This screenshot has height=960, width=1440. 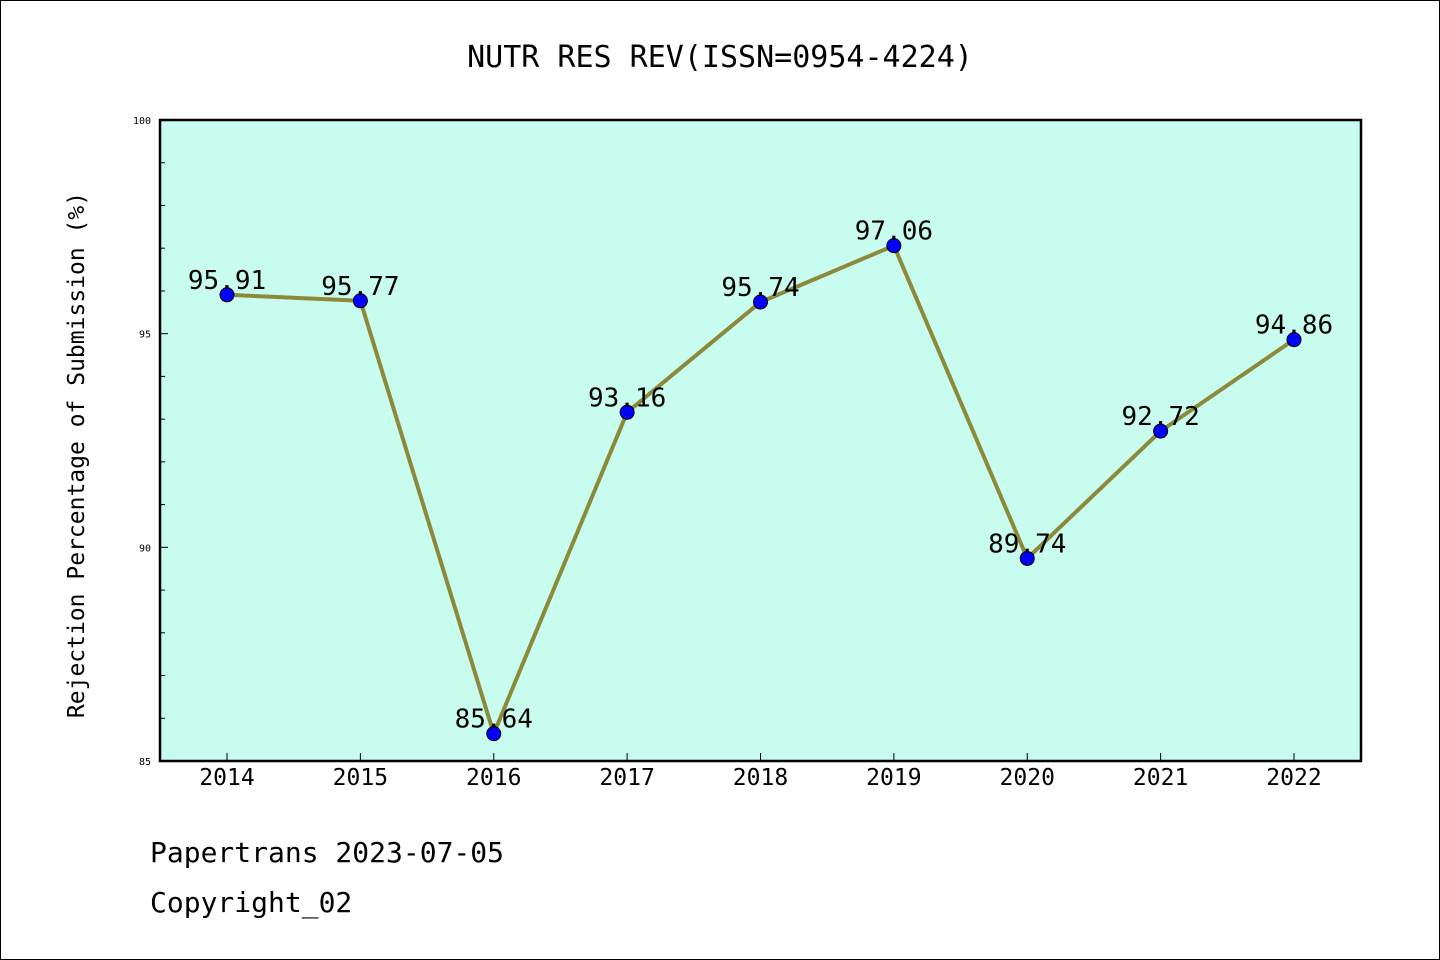 I want to click on y-axis-label: Rejection Percentage of Submission (%), so click(x=77, y=455).